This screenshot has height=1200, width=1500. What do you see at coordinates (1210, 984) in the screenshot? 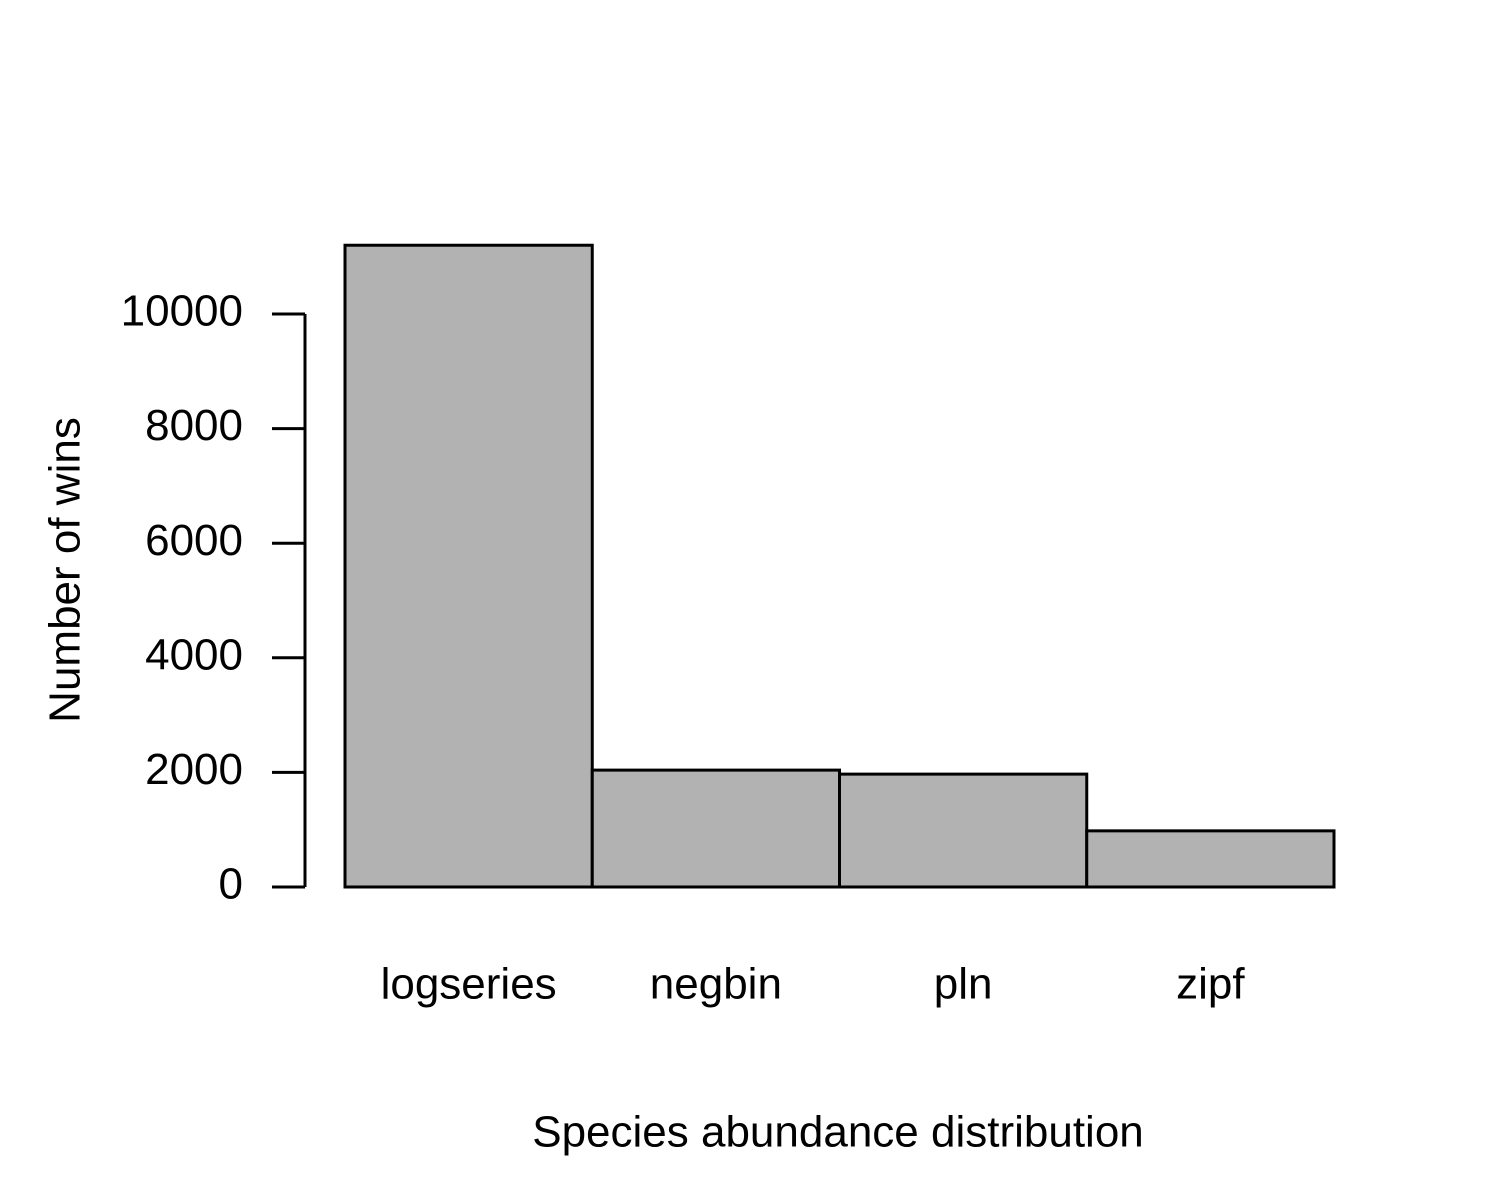
I see `x-tick-label: zipf` at bounding box center [1210, 984].